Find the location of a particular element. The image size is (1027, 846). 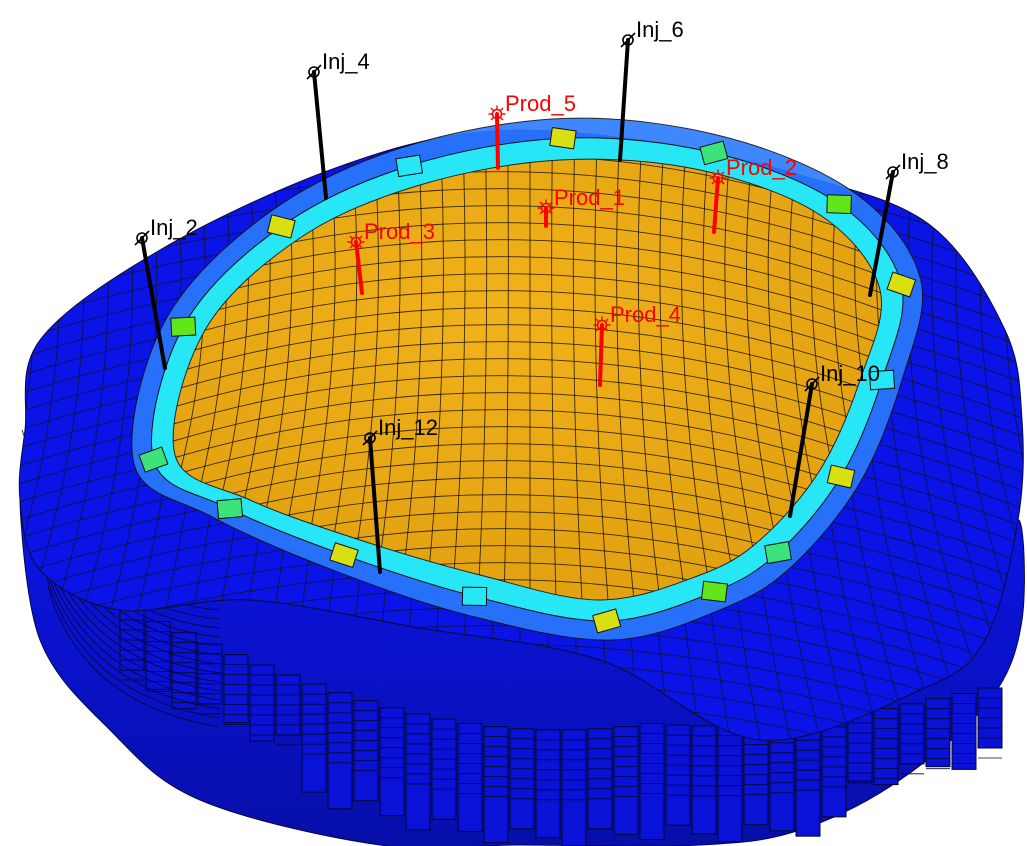

well-prod-3: Prod_3 is located at coordinates (391, 257).